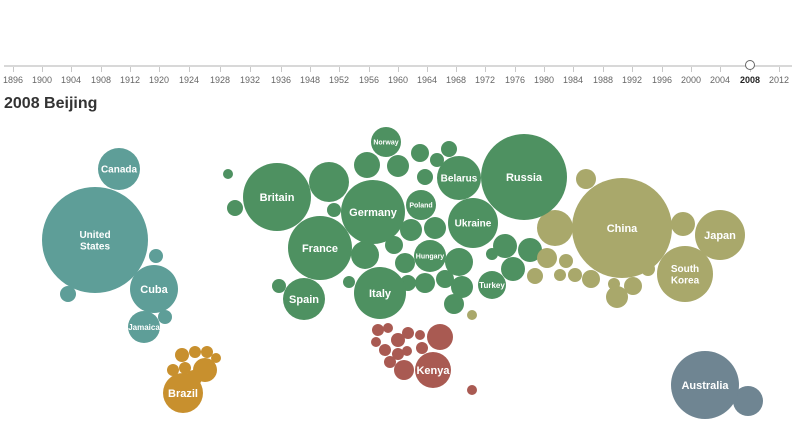 The image size is (800, 424). Describe the element at coordinates (13, 80) in the screenshot. I see `timeline-year-1896: 1896` at that location.